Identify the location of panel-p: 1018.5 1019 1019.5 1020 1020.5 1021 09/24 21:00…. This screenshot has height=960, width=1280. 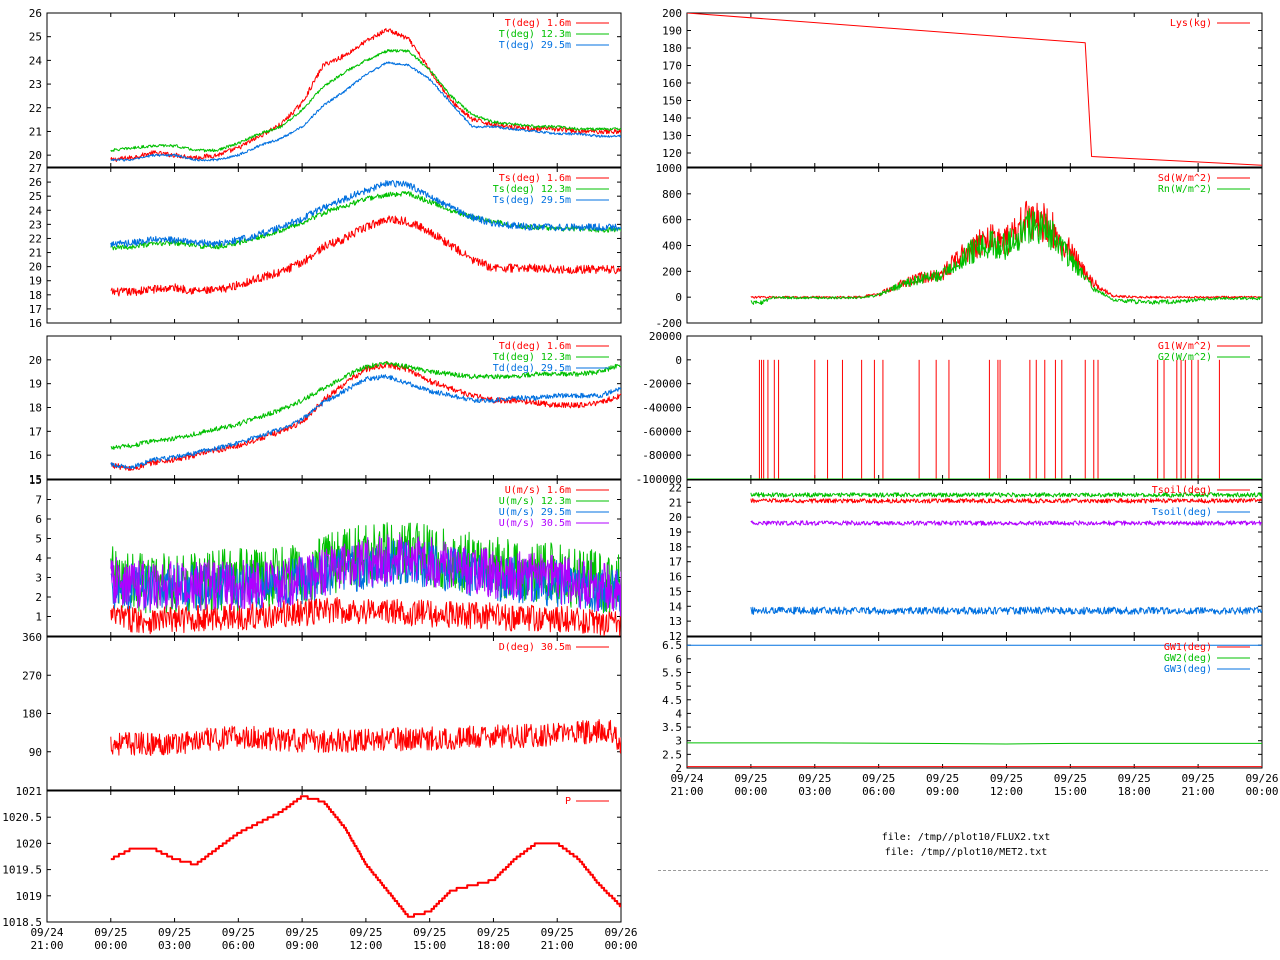
(319, 868).